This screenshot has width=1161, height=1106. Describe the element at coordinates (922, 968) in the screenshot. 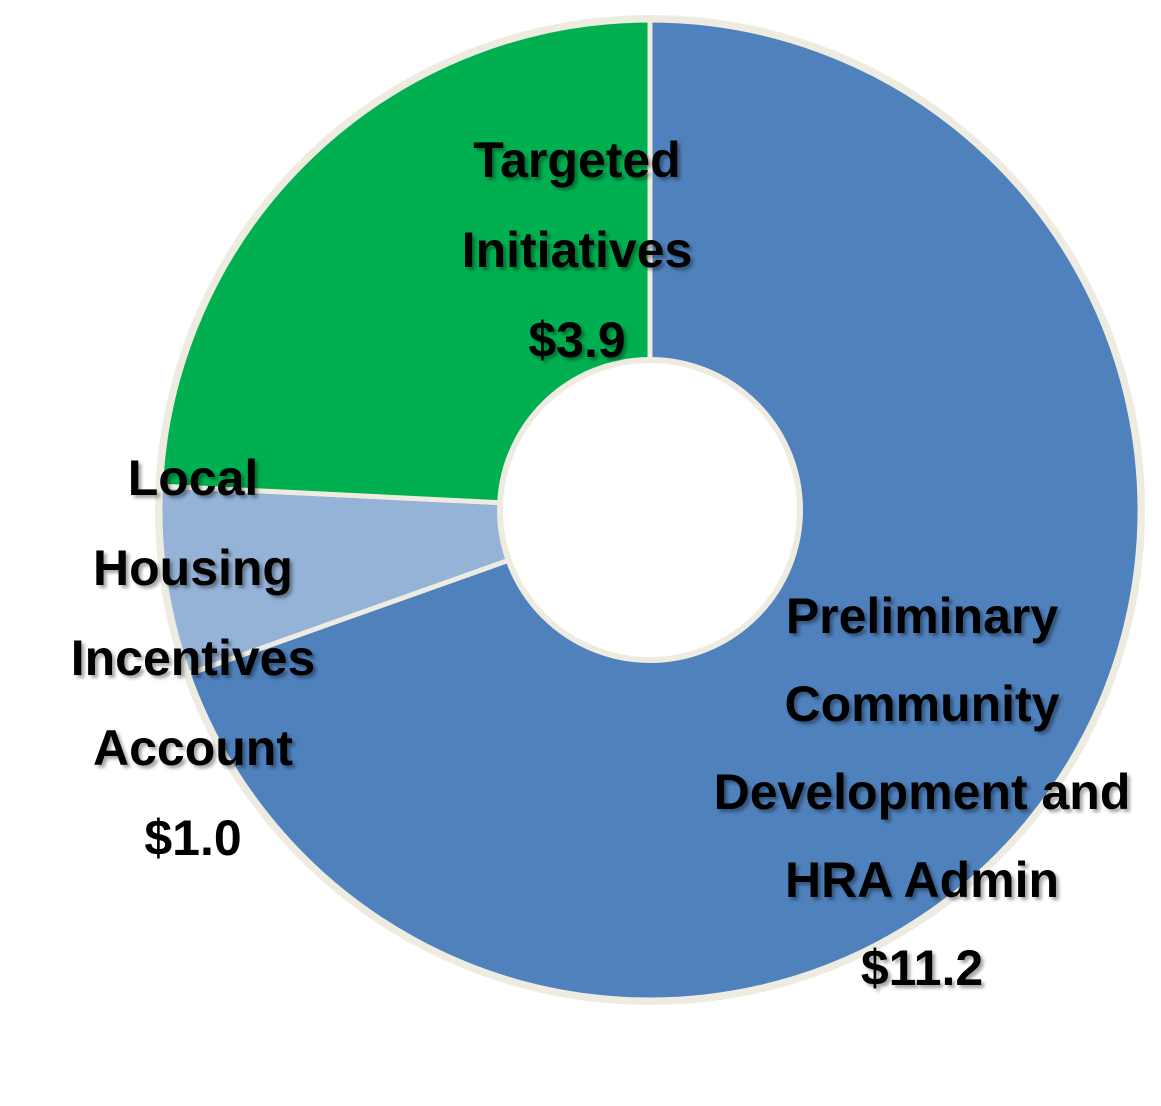

I see `value-label: $11.2` at that location.